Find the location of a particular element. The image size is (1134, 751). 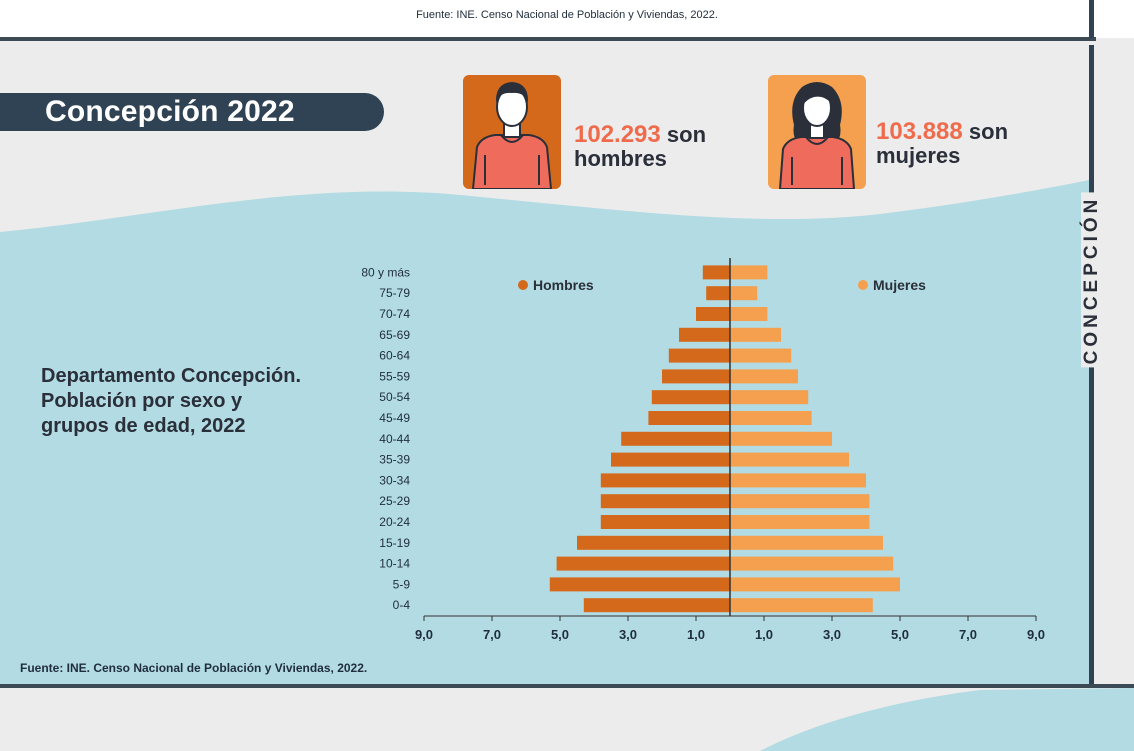

y-tick-label: 15-19 is located at coordinates (394, 543).